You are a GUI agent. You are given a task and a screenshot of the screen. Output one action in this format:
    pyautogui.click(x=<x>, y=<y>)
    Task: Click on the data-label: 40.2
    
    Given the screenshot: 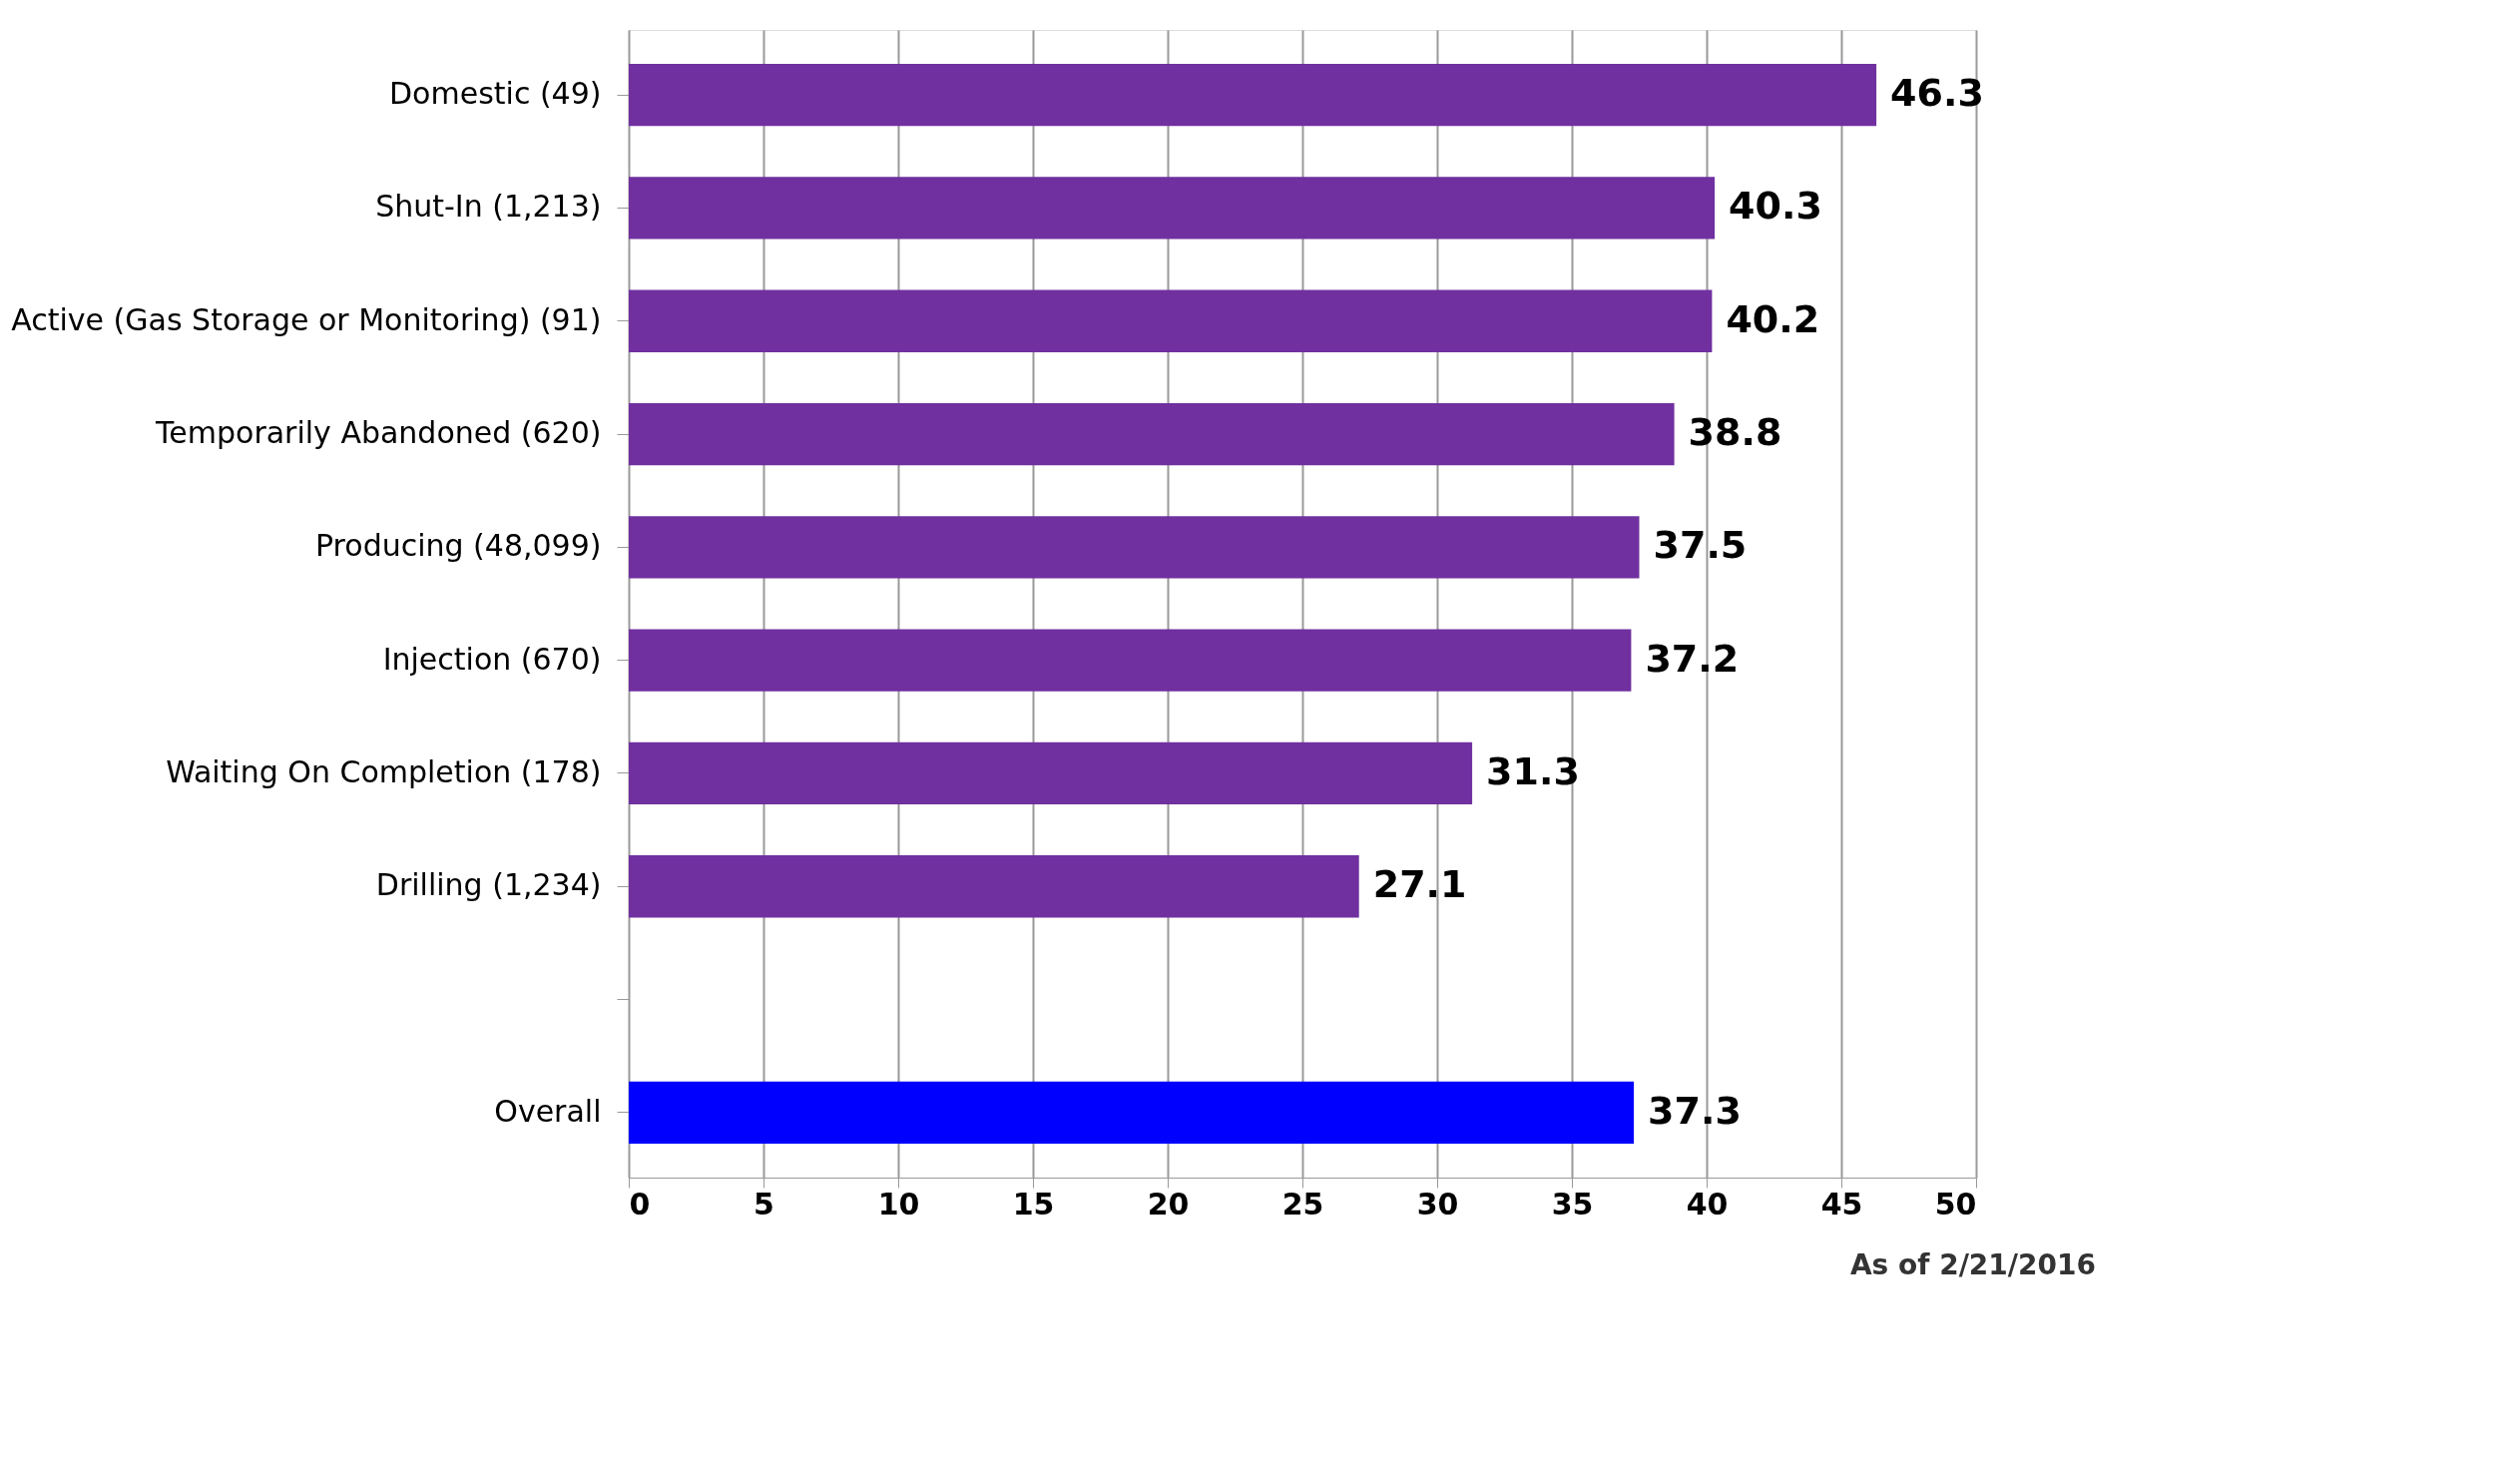 What is the action you would take?
    pyautogui.click(x=1773, y=319)
    